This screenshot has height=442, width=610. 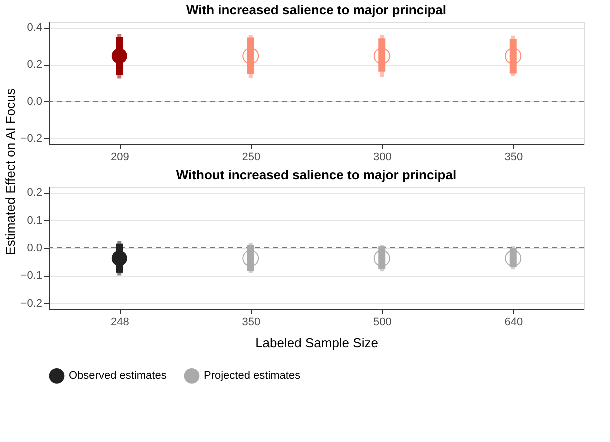 I want to click on y-tick-label: −0.1, so click(x=31, y=276).